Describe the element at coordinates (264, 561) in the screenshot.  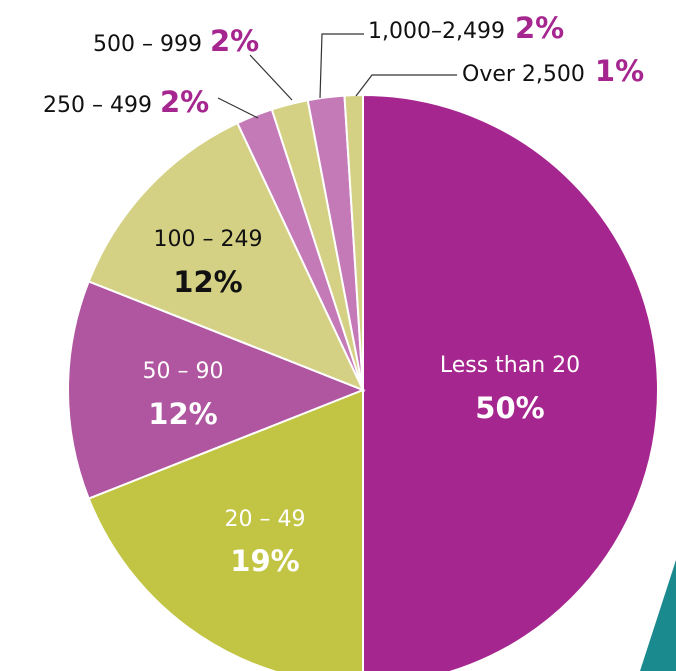
I see `value-label: 19%` at that location.